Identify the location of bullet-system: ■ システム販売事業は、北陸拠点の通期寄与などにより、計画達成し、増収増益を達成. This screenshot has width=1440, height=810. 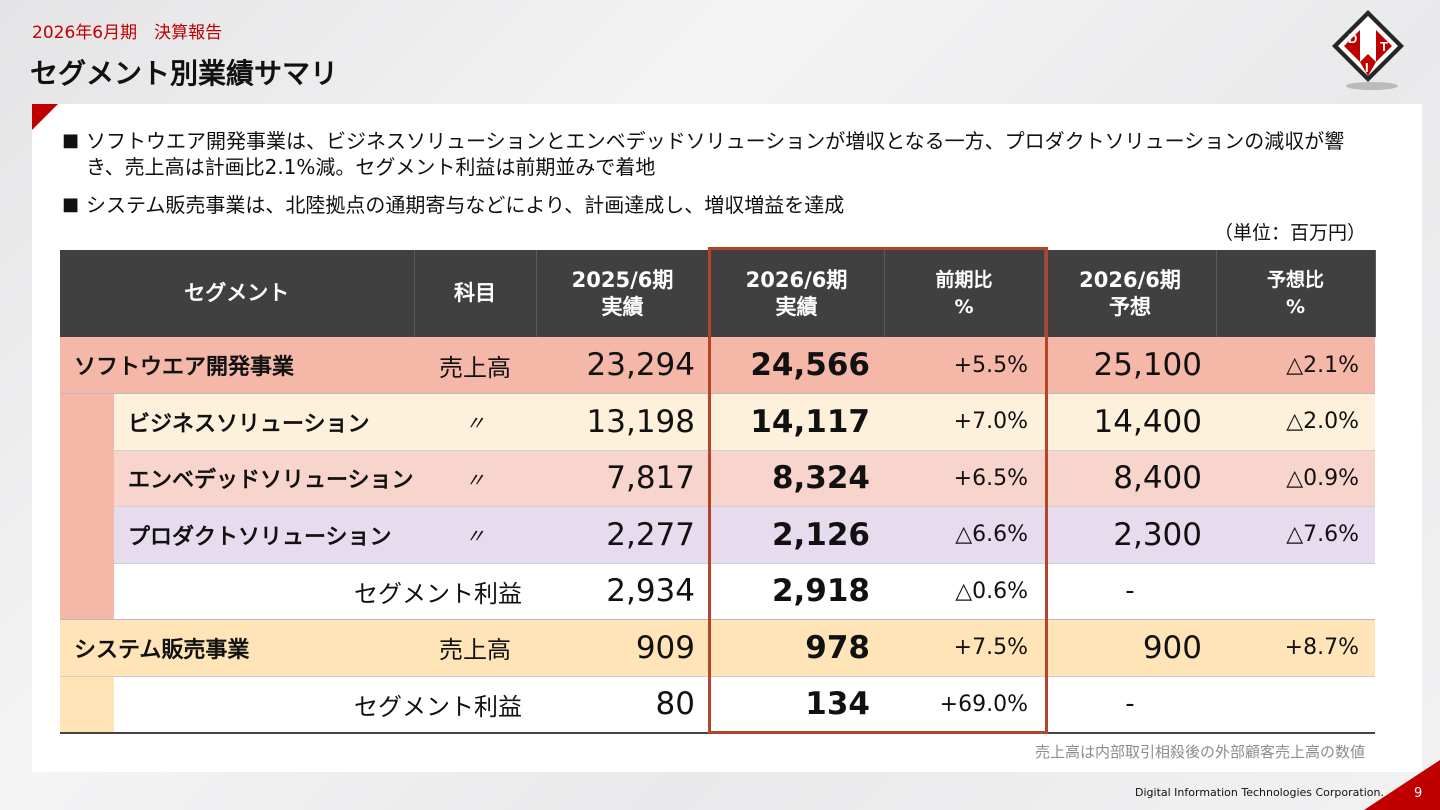
(719, 205).